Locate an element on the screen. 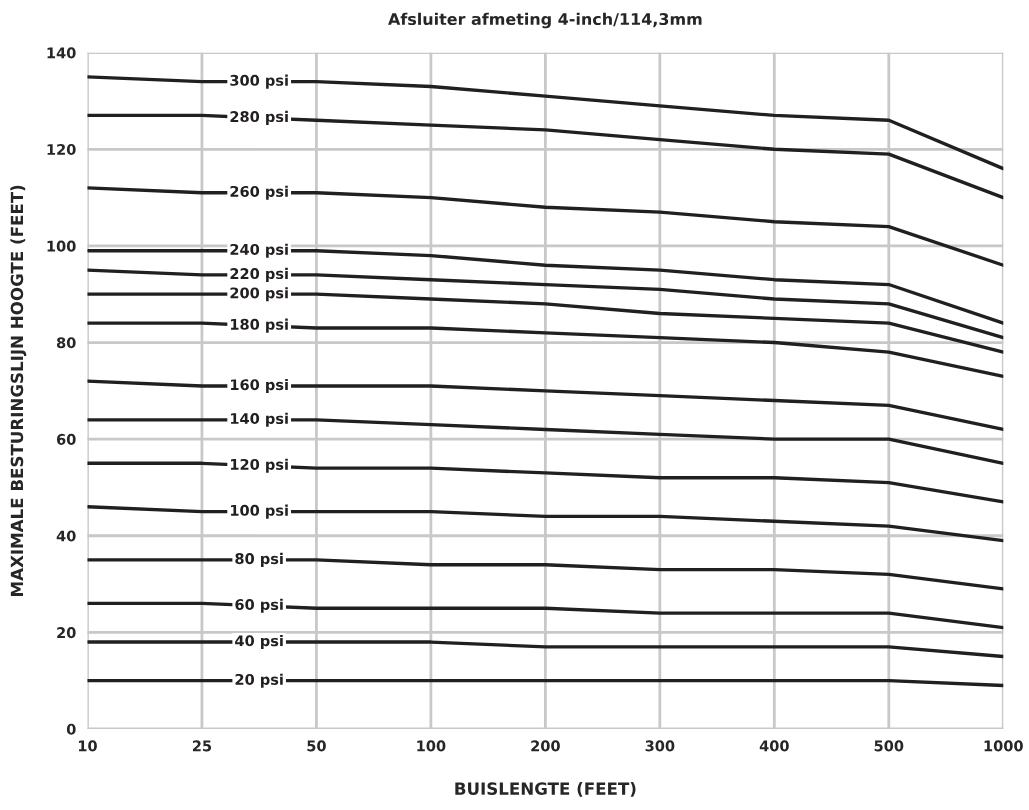 This screenshot has width=1029, height=810. series-label: 20 psi is located at coordinates (259, 680).